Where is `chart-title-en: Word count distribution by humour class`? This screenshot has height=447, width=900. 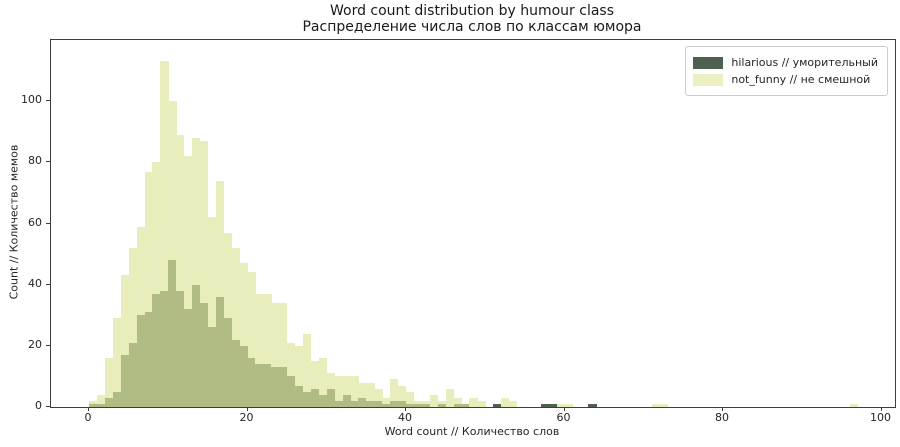
chart-title-en: Word count distribution by humour class is located at coordinates (472, 11).